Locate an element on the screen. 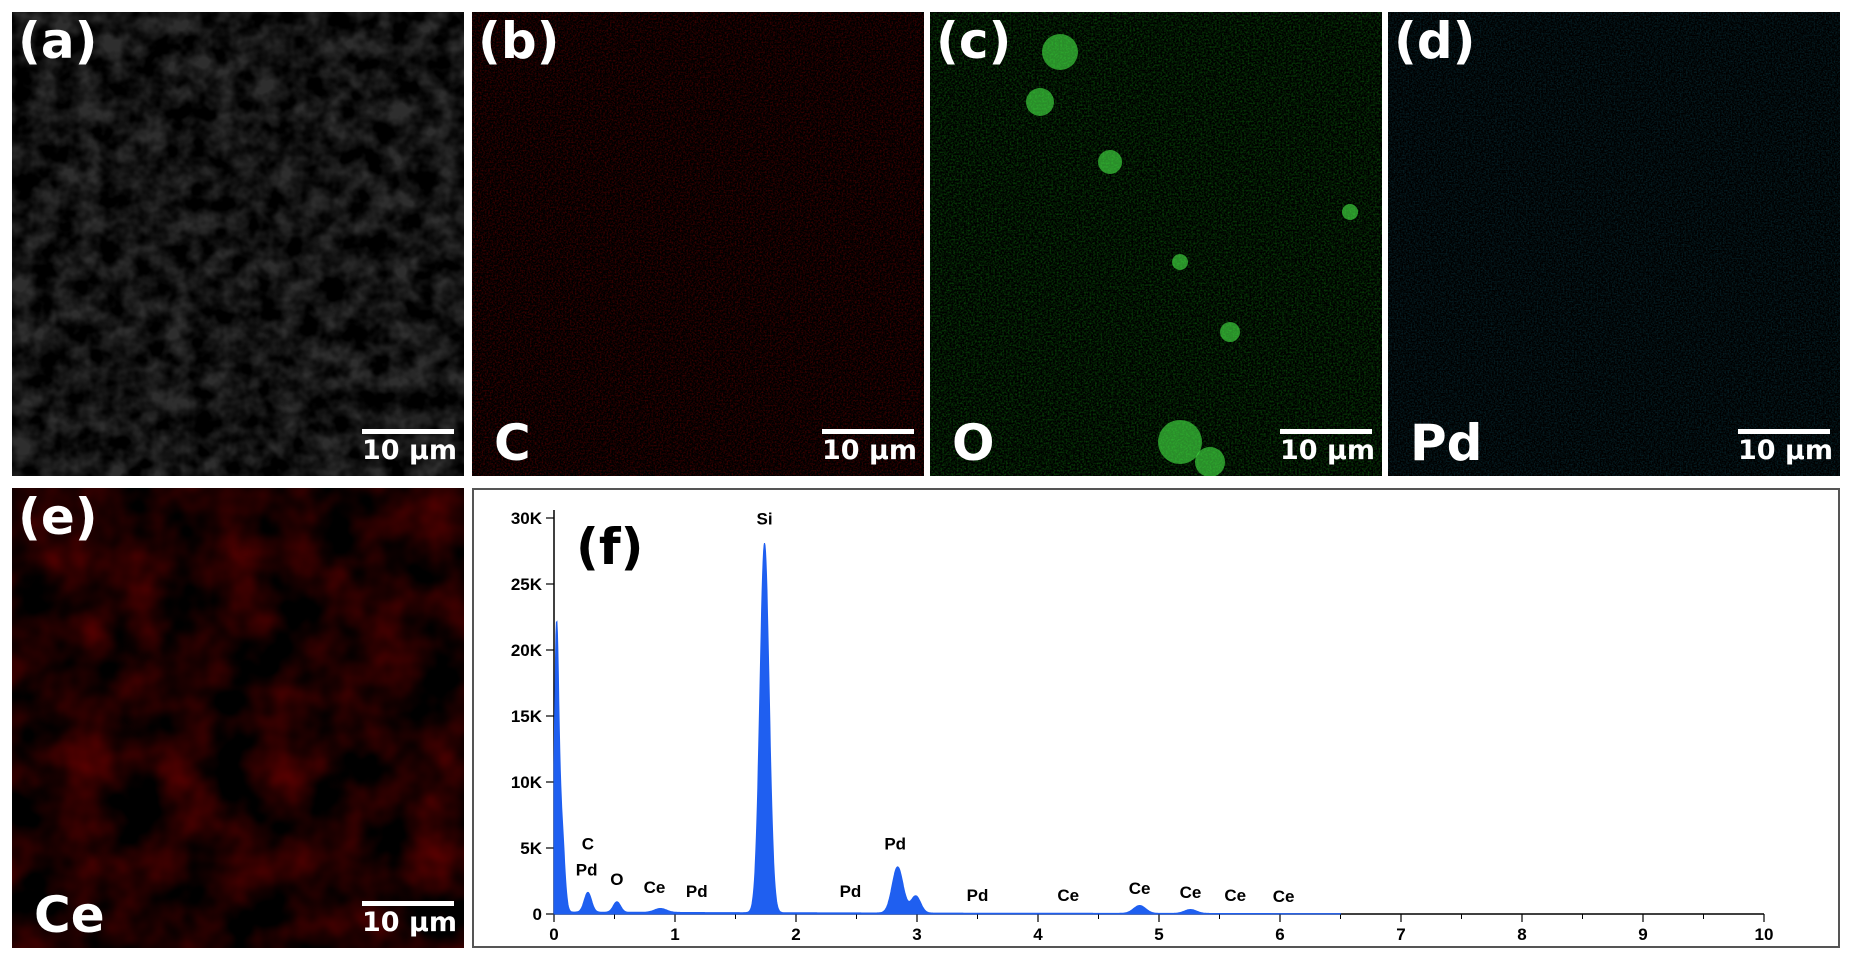 Image resolution: width=1851 pixels, height=957 pixels. scale-bar-d: 10 µm is located at coordinates (1785, 447).